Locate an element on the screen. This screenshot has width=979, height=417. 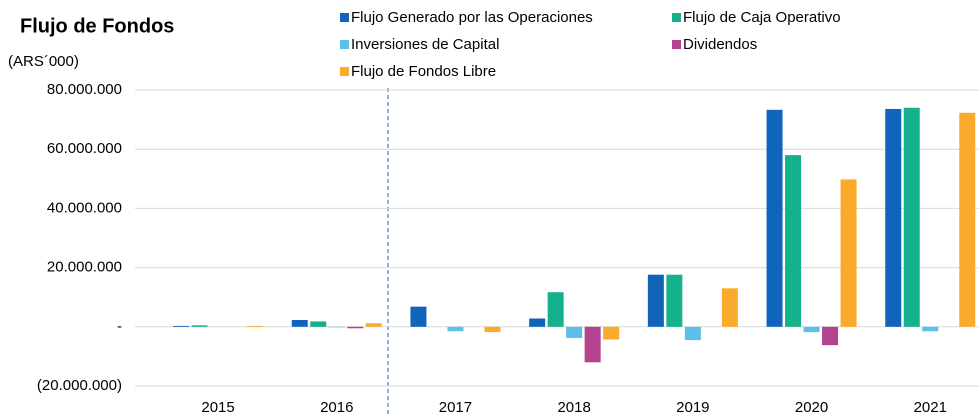
x-tick-label: 2020 is located at coordinates (811, 407).